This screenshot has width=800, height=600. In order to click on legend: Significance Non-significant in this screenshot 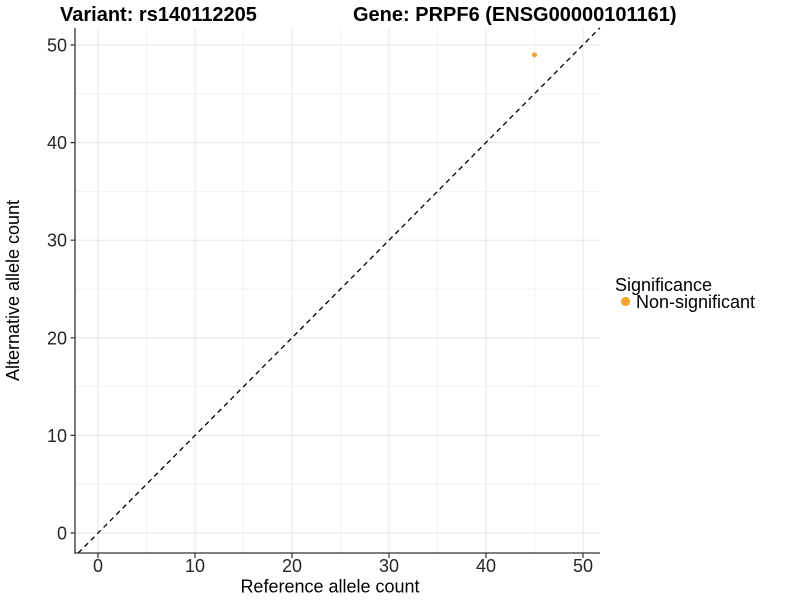, I will do `click(685, 293)`.